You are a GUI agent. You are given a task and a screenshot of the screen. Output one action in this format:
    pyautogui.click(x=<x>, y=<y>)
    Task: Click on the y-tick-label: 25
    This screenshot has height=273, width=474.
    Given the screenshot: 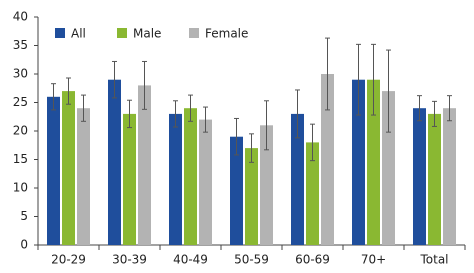 What is the action you would take?
    pyautogui.click(x=20, y=102)
    